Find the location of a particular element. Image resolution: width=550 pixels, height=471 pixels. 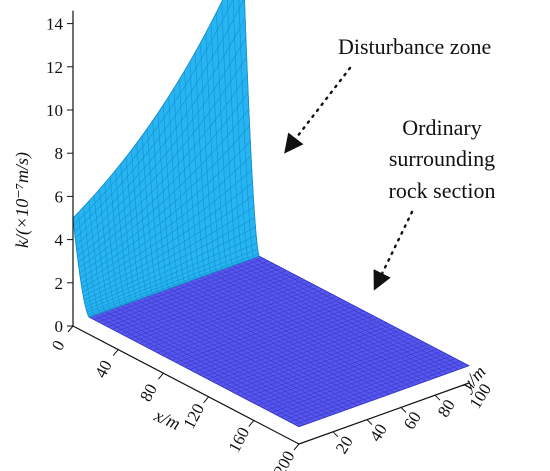

z-tick-label: 10 is located at coordinates (54, 110).